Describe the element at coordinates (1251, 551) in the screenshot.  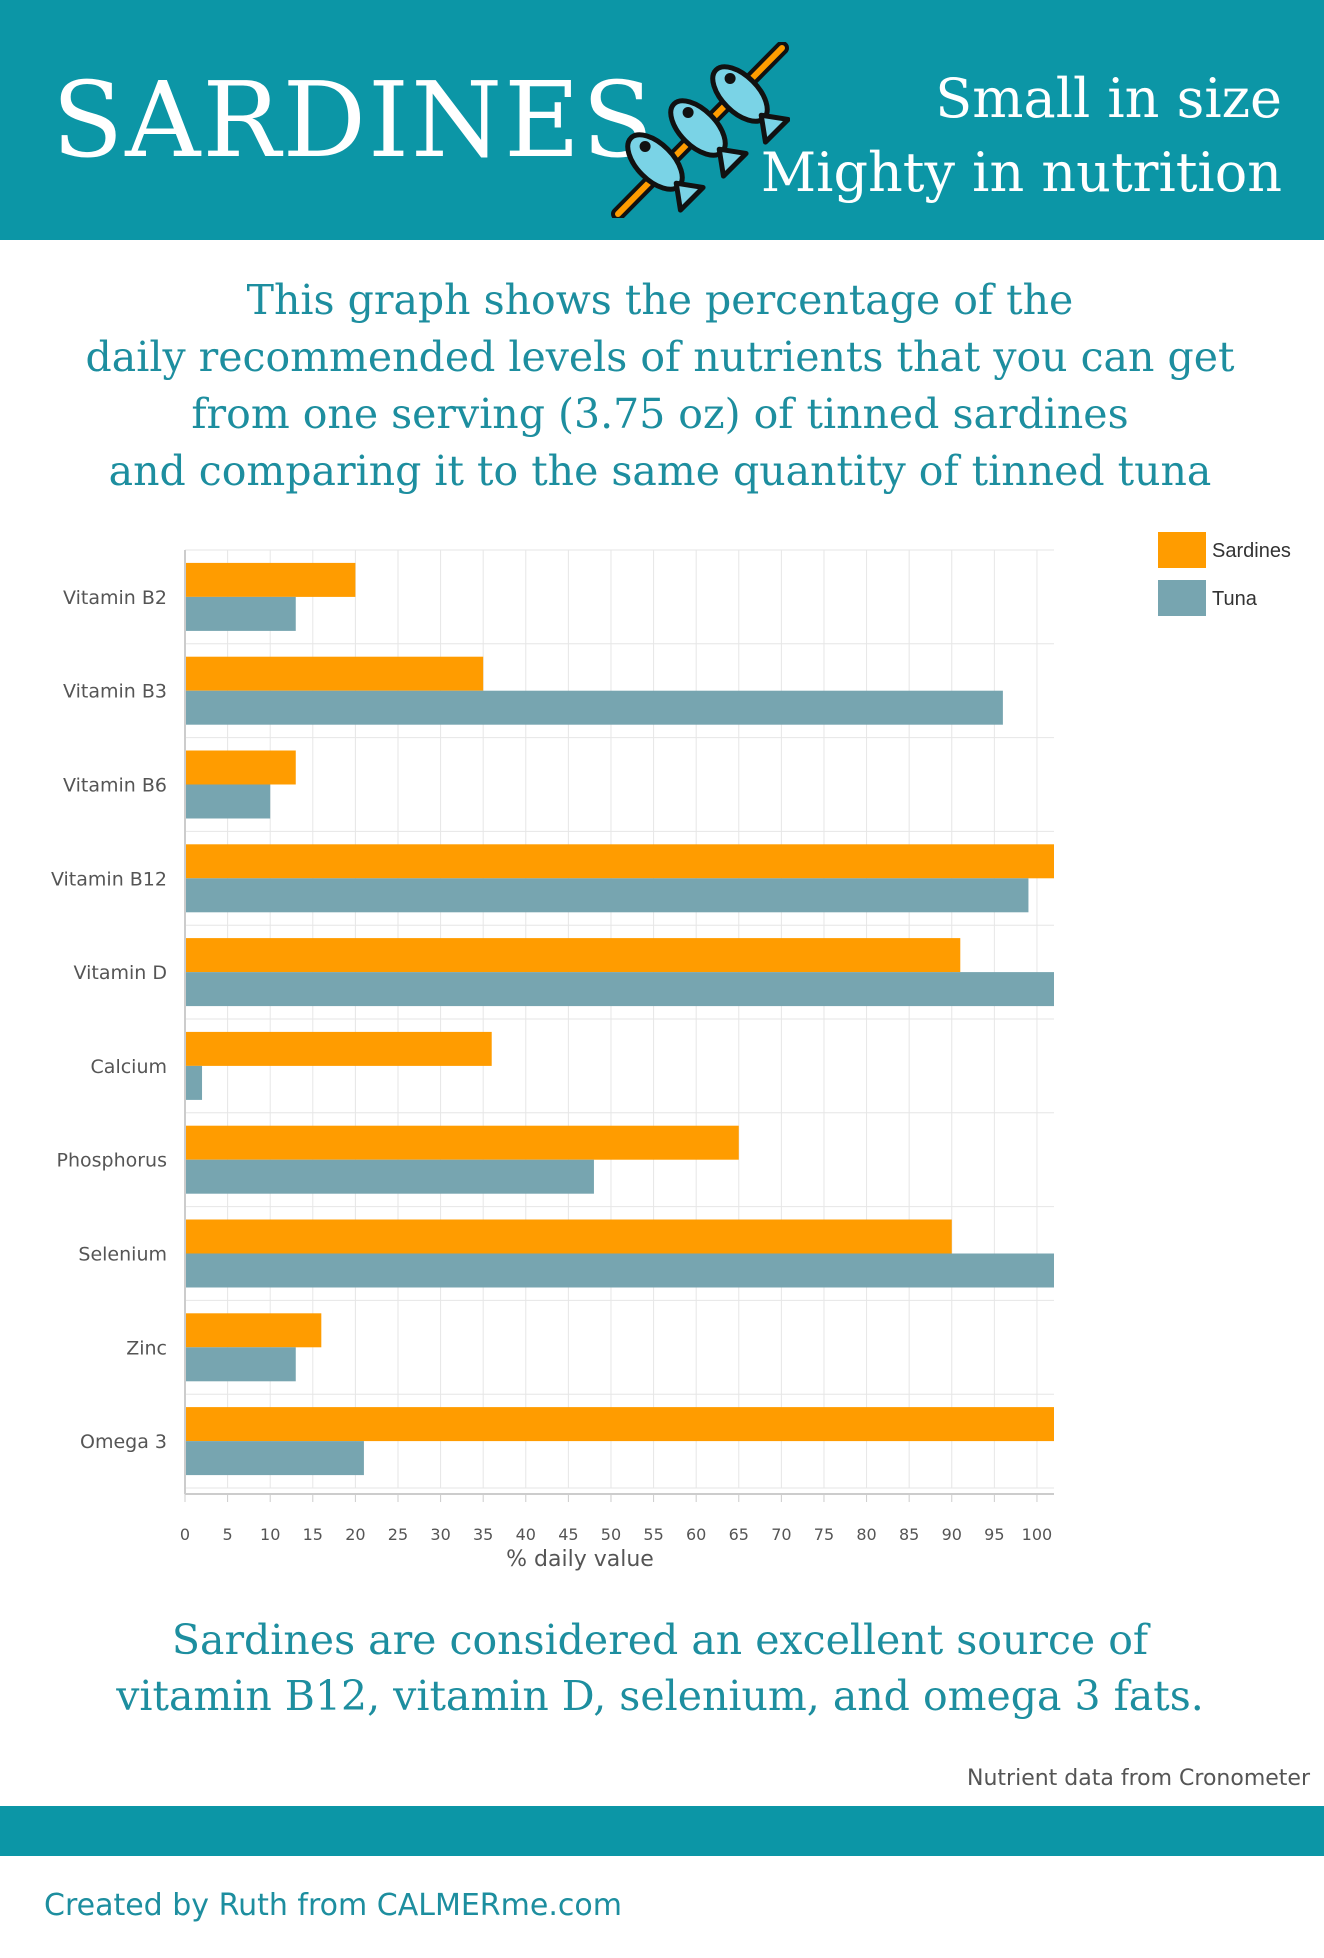
I see `legend-label-sardines: Sardines` at that location.